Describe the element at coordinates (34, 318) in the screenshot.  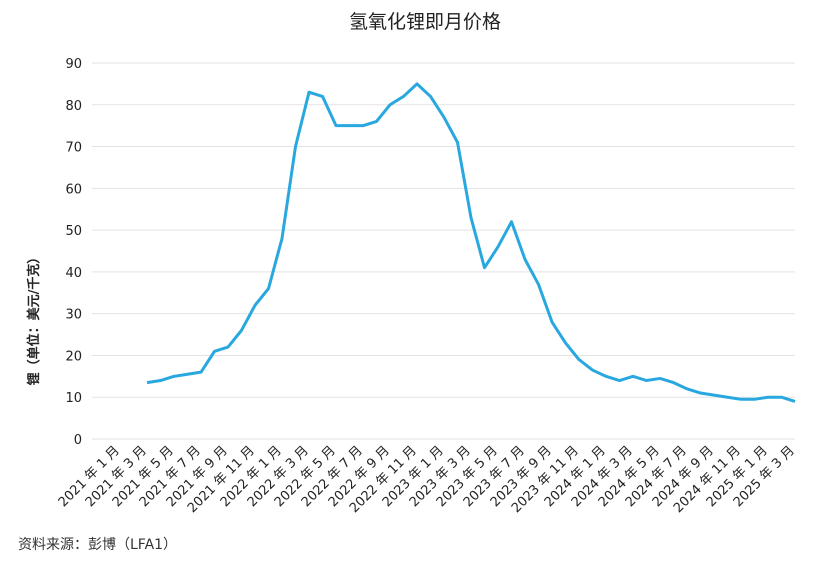
I see `y-axis-label: 锂（单位：美元/千克）` at that location.